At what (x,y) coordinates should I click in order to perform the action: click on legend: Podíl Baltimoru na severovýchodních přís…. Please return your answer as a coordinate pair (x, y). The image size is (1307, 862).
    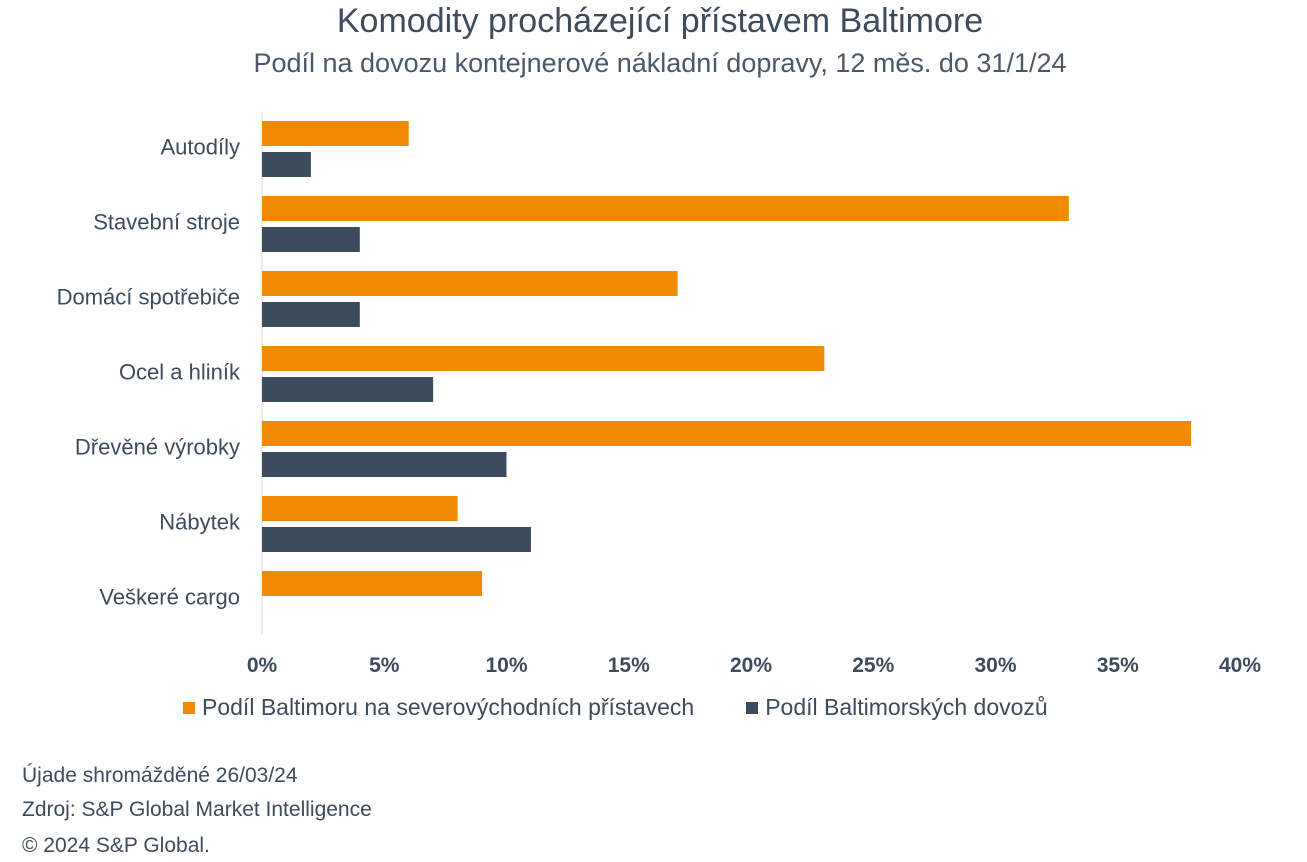
    Looking at the image, I should click on (641, 707).